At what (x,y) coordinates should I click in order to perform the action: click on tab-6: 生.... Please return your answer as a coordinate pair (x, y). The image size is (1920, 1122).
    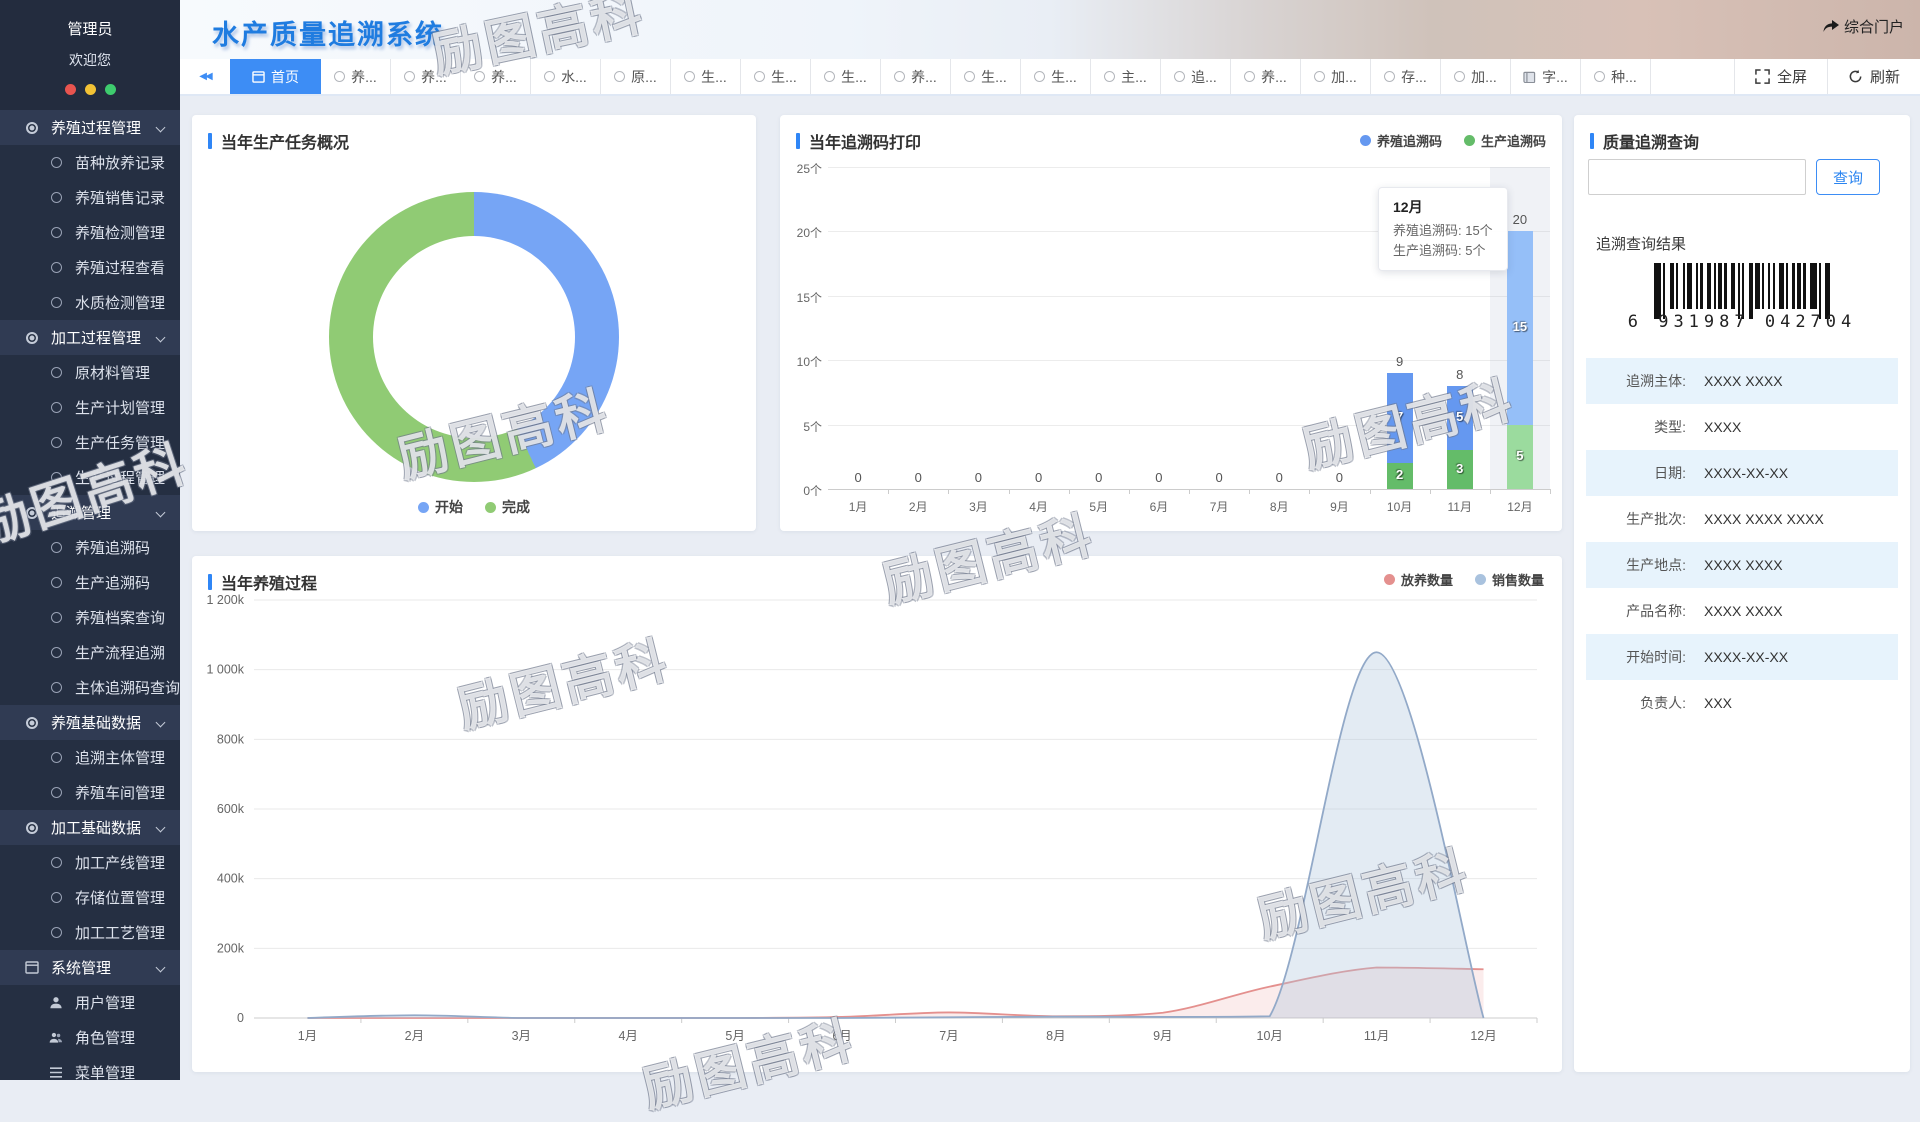
    Looking at the image, I should click on (706, 76).